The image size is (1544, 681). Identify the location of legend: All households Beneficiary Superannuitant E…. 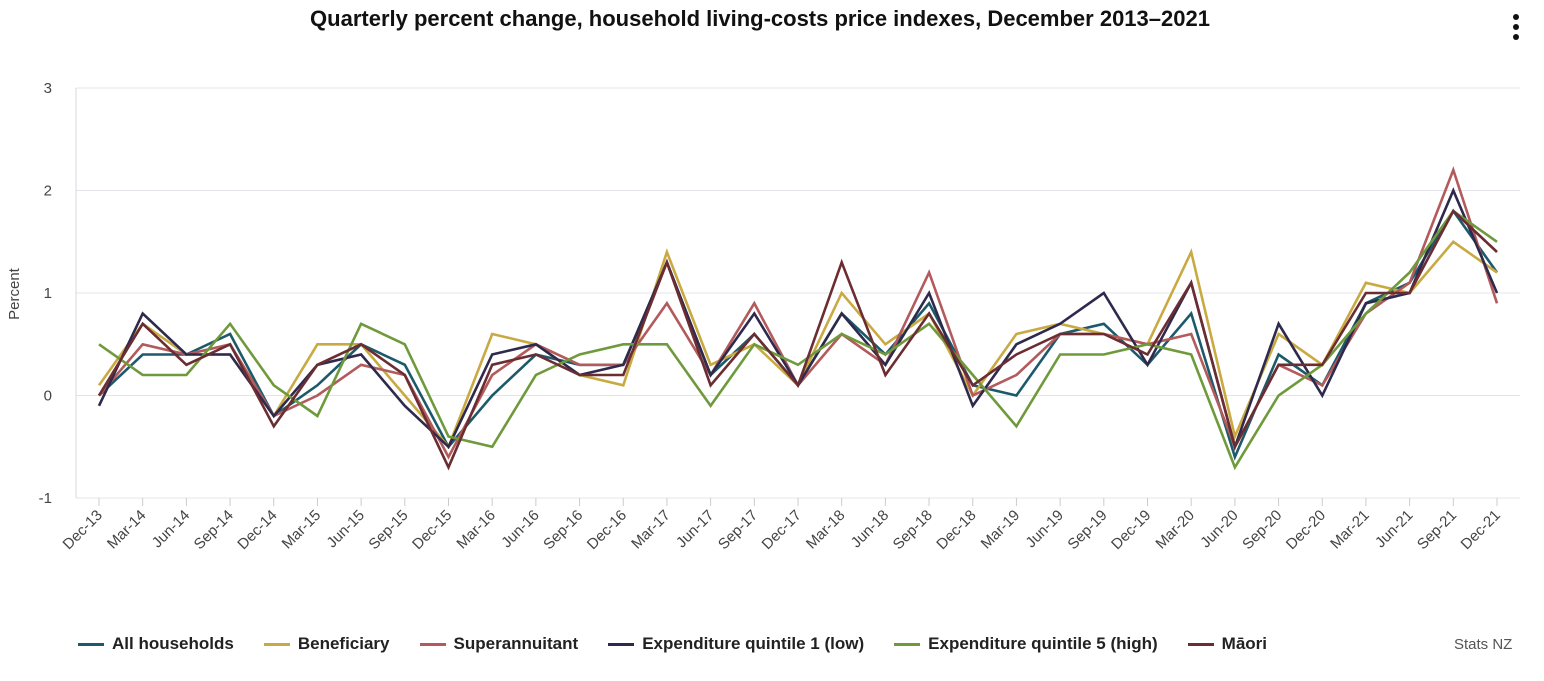
(687, 644).